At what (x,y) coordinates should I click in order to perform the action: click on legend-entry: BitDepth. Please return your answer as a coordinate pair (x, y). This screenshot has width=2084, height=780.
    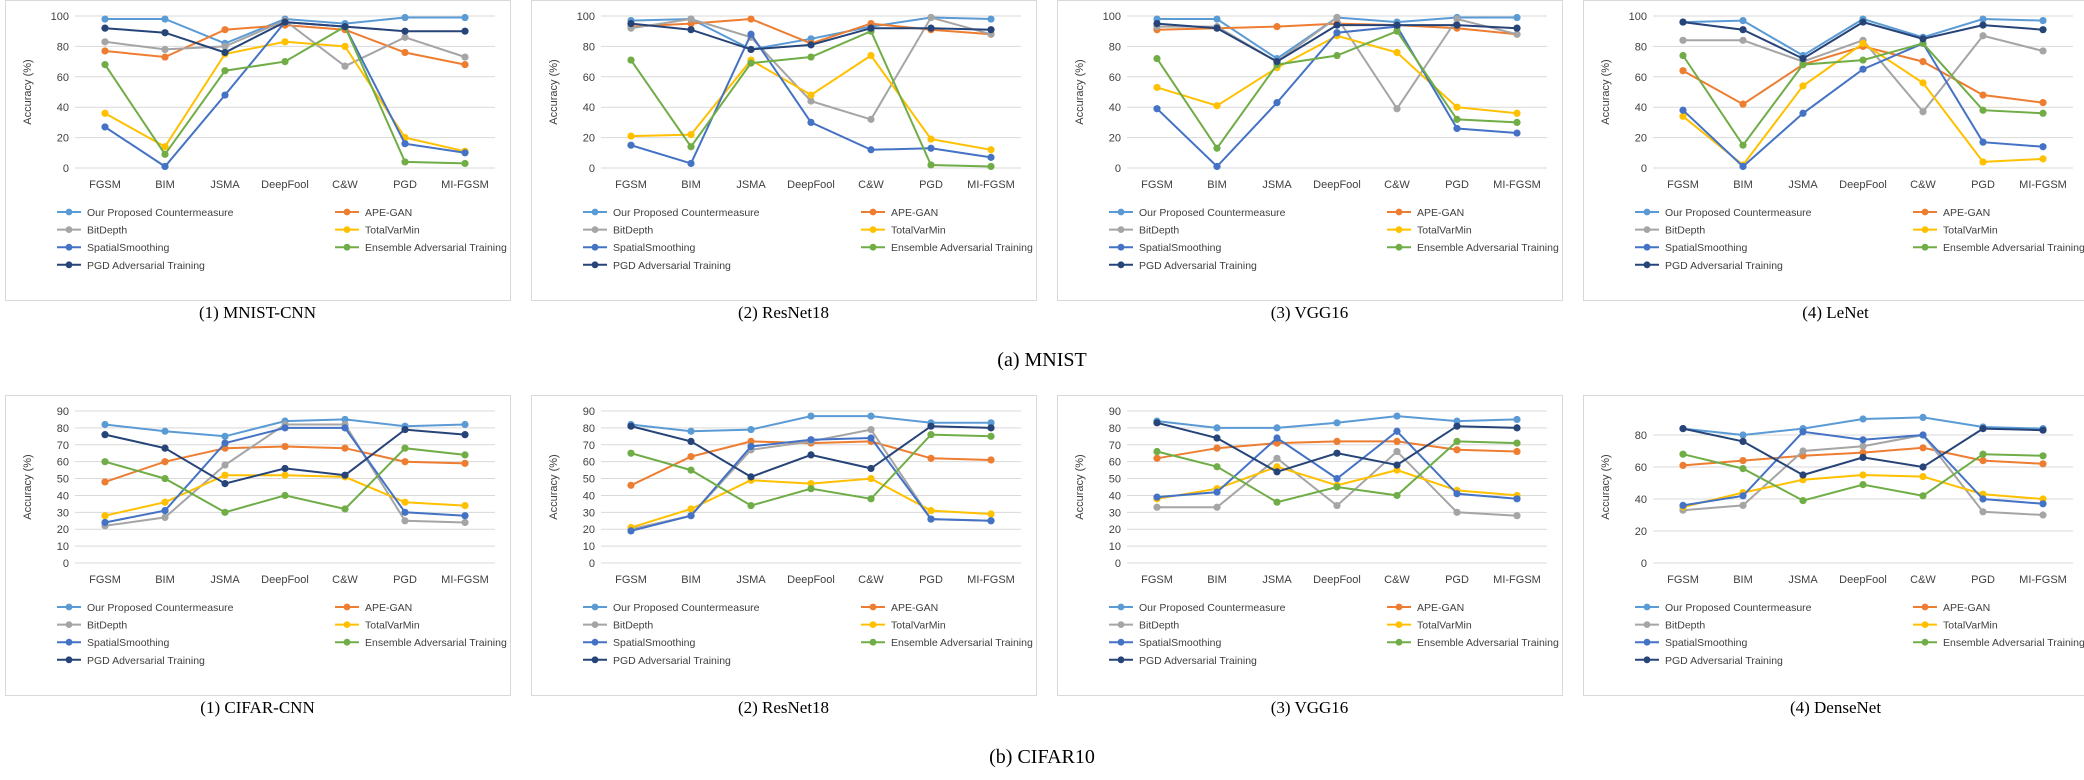
    Looking at the image, I should click on (92, 231).